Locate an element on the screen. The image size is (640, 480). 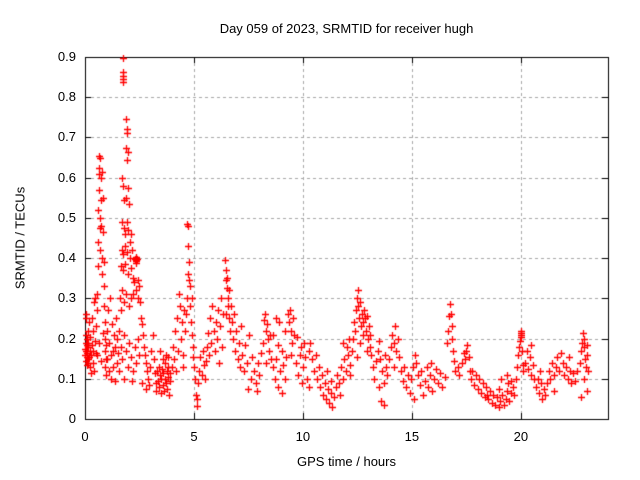
x-tick-label: 15 is located at coordinates (412, 436).